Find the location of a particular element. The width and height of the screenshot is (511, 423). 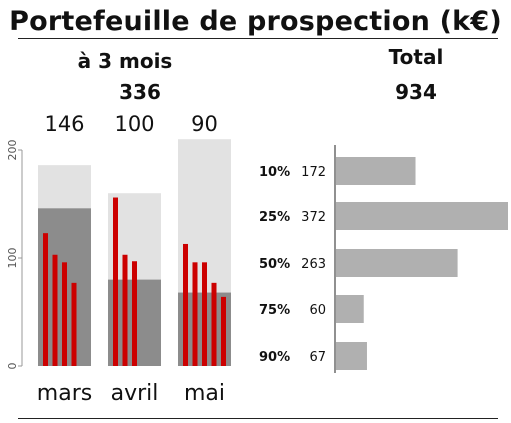

title-underline is located at coordinates (258, 38).